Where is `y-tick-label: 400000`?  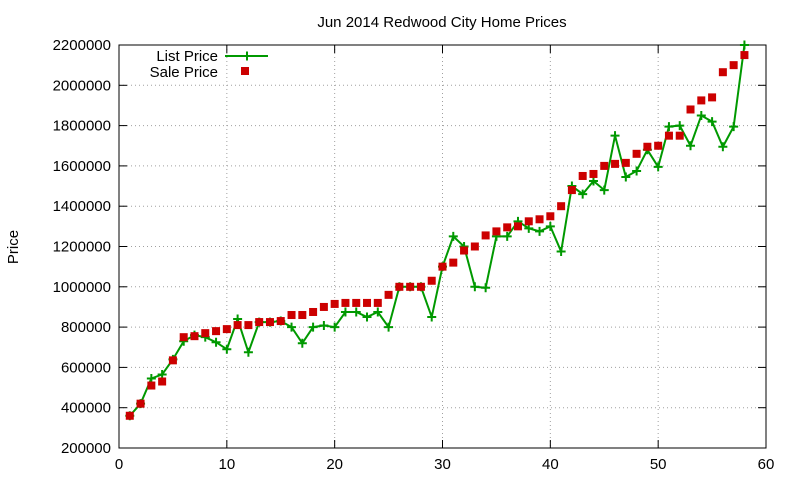
y-tick-label: 400000 is located at coordinates (86, 408).